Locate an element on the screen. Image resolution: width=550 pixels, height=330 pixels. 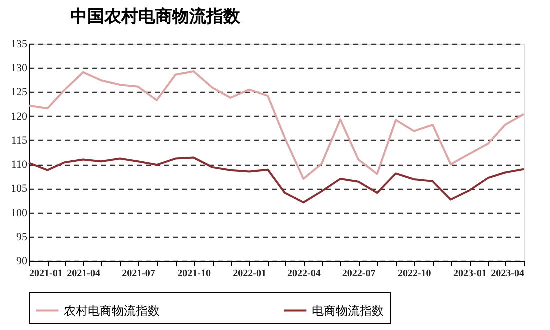
y-tick-label: 135 is located at coordinates (19, 44).